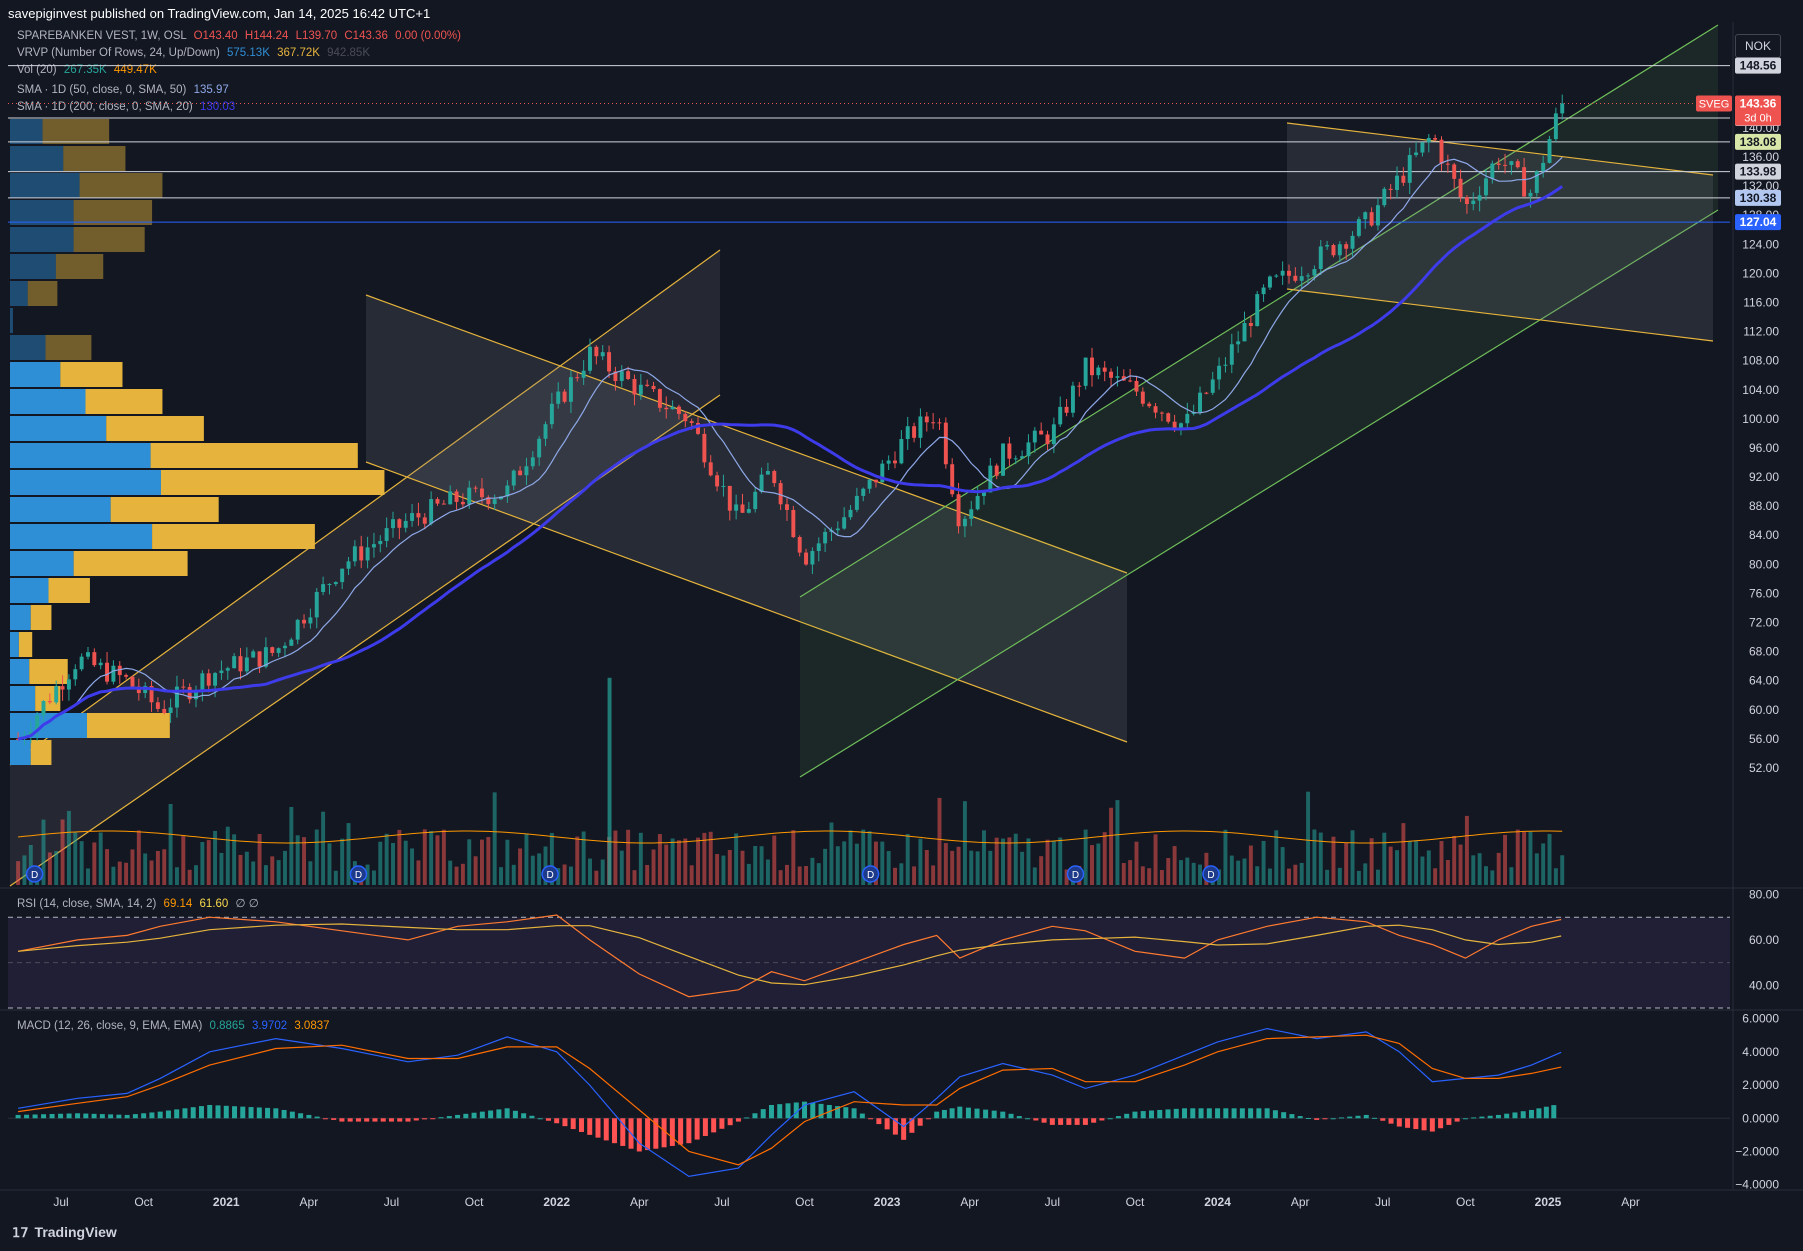 This screenshot has width=1803, height=1251. Describe the element at coordinates (309, 1202) in the screenshot. I see `time-tick-label: Apr` at that location.